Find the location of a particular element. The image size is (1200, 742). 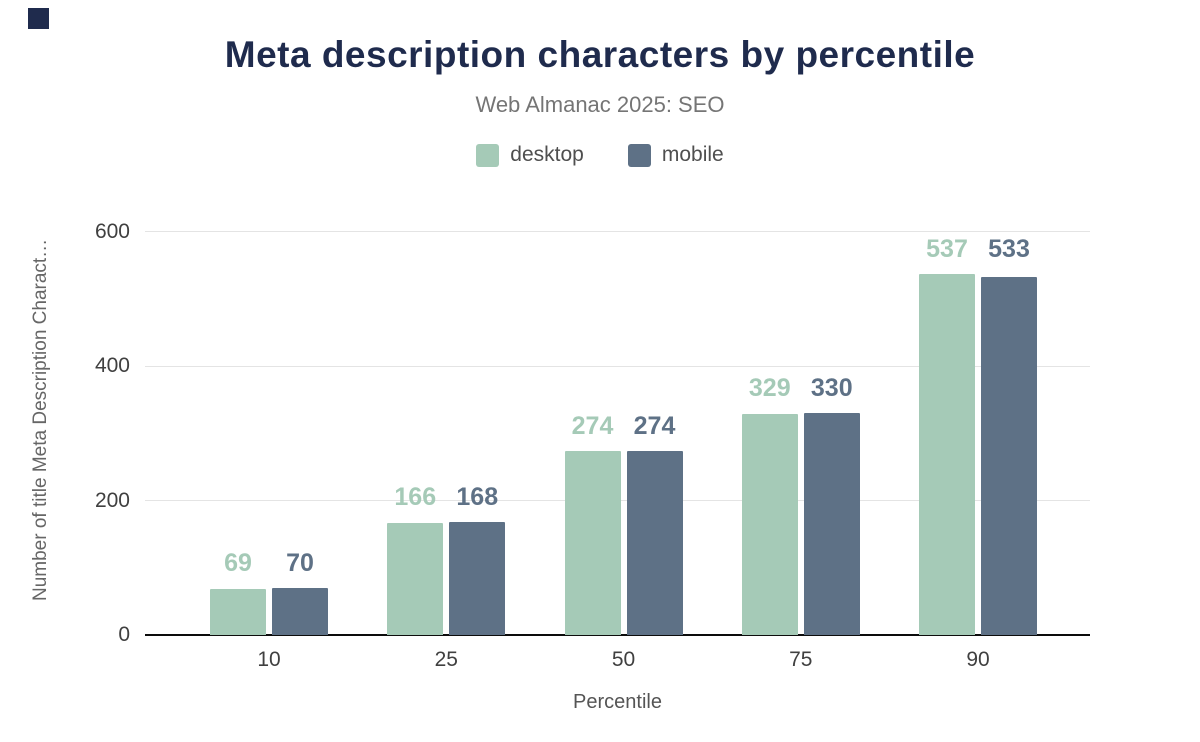

bar-value-desktop-p90: 537 is located at coordinates (947, 248).